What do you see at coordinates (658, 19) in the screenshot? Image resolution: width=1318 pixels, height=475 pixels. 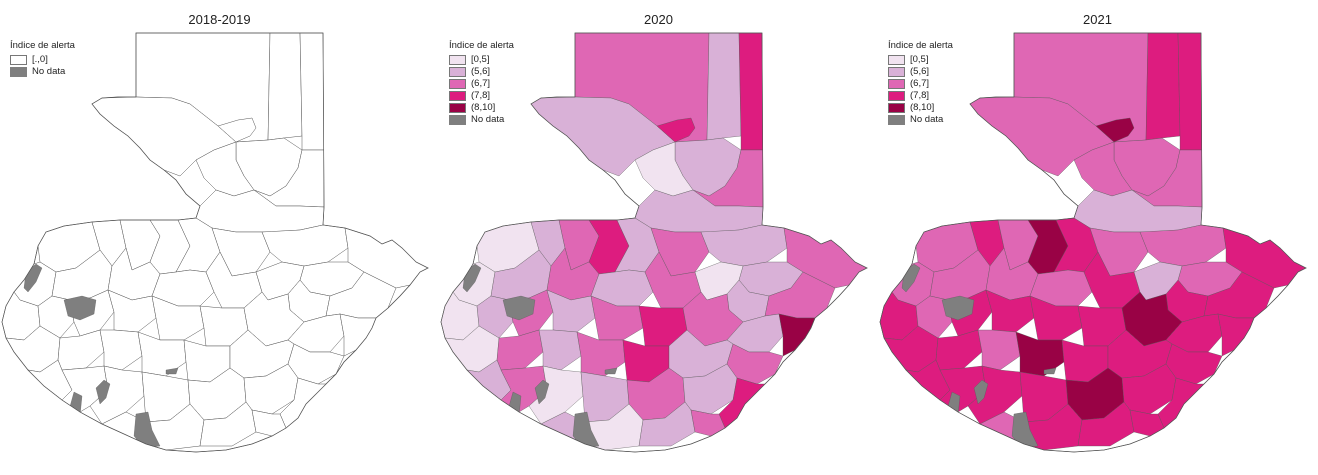 I see `panel-title: 2020` at bounding box center [658, 19].